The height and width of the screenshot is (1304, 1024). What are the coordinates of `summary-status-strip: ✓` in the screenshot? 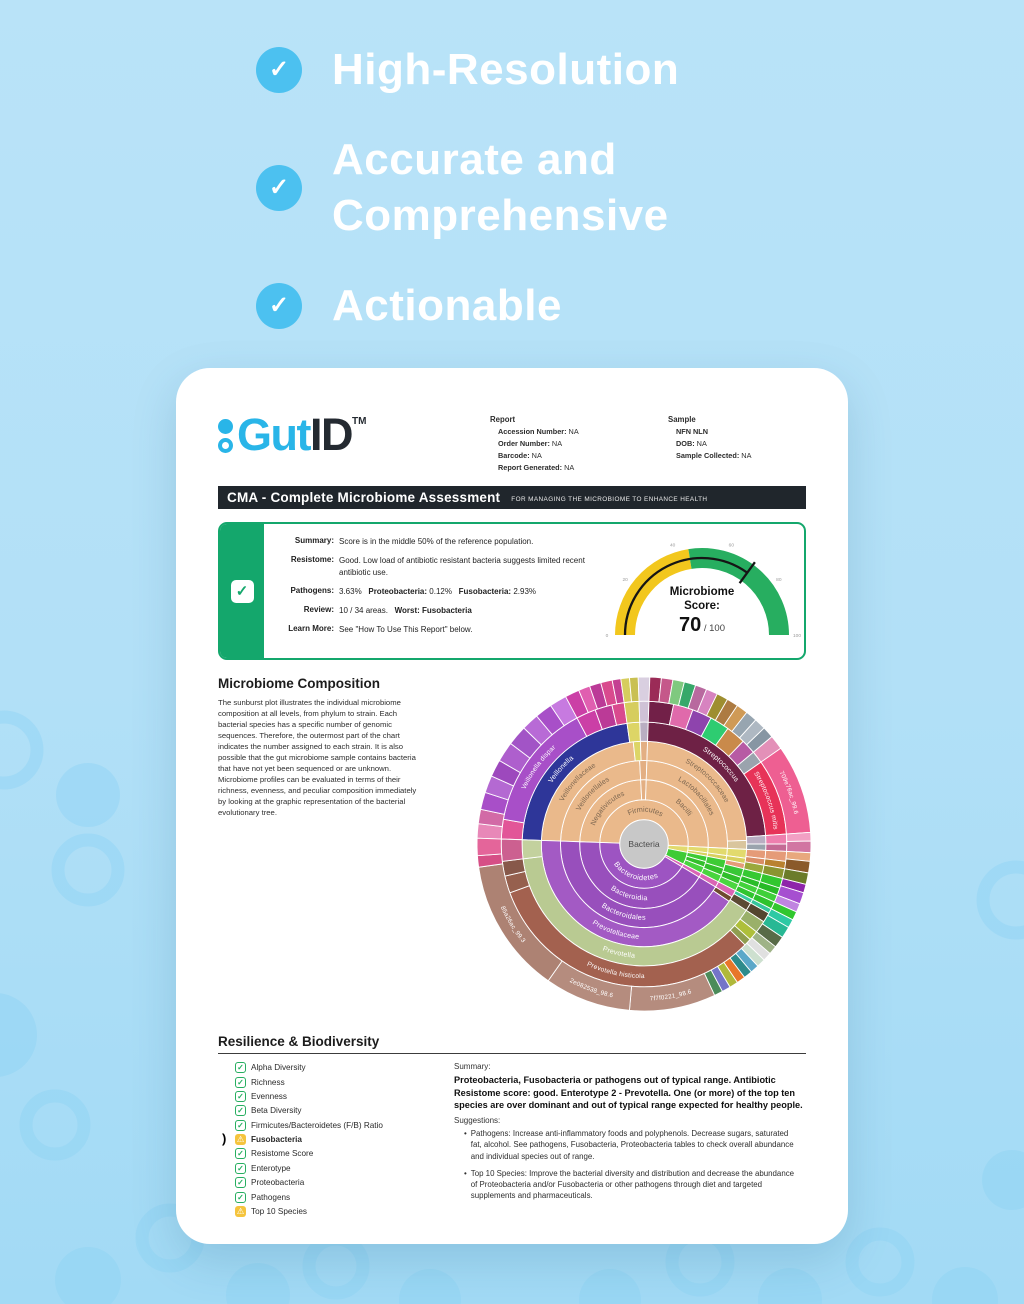 It's located at (242, 591).